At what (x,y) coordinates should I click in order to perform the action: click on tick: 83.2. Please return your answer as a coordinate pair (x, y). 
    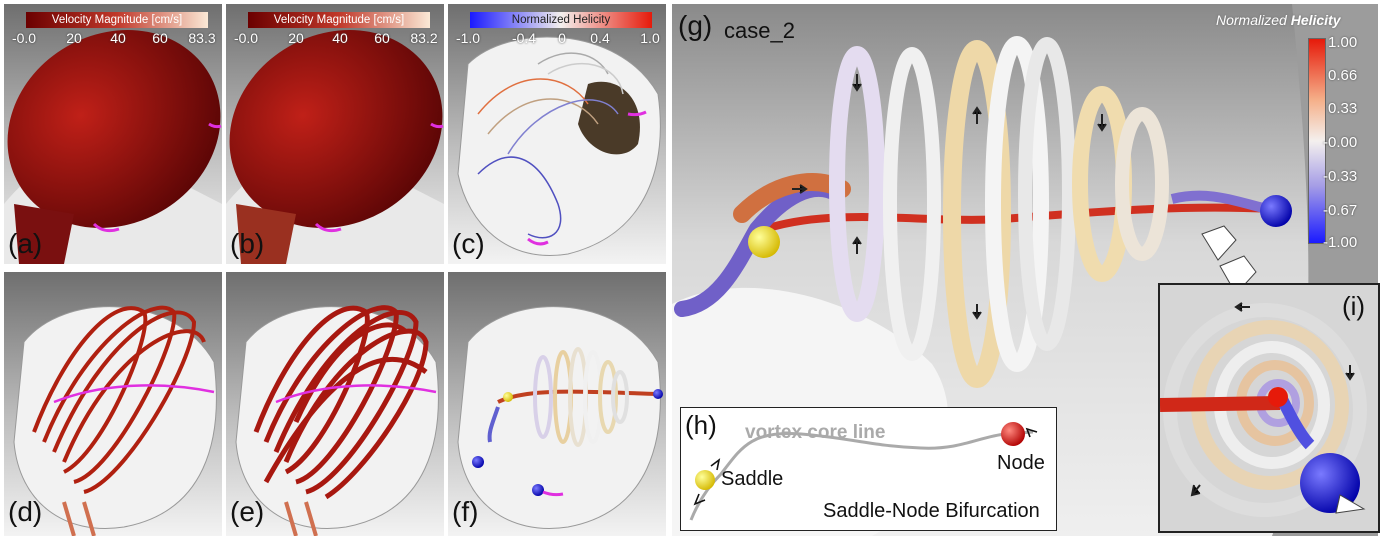
    Looking at the image, I should click on (424, 38).